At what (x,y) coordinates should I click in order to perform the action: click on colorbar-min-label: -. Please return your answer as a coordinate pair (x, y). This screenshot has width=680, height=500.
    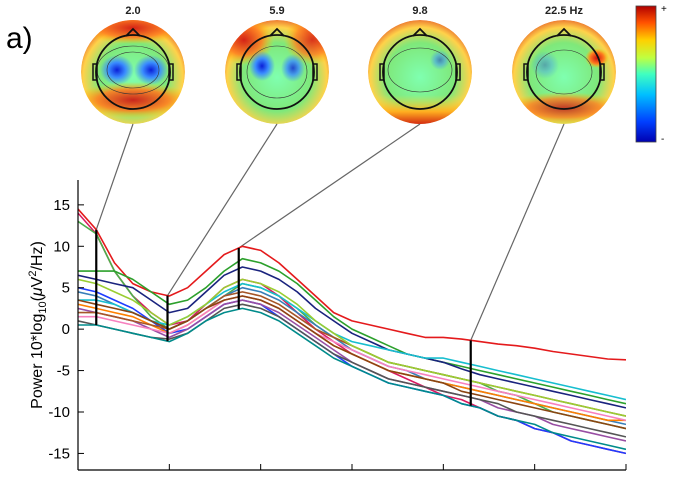
    Looking at the image, I should click on (662, 139).